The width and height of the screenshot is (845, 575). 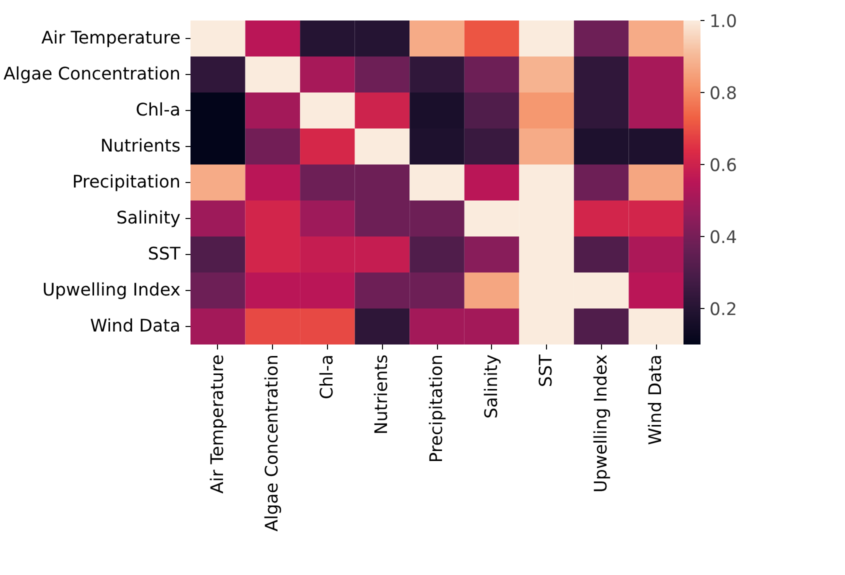 I want to click on y-tick-label: SST, so click(x=164, y=254).